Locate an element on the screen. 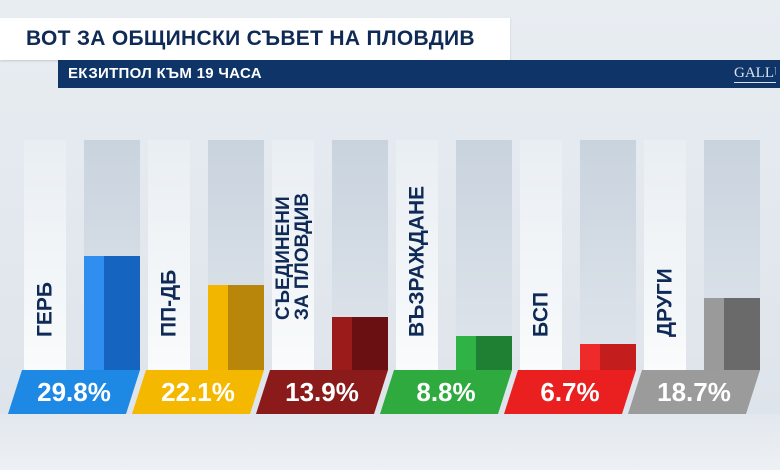 This screenshot has width=780, height=470. category-label: ДРУГИ is located at coordinates (665, 302).